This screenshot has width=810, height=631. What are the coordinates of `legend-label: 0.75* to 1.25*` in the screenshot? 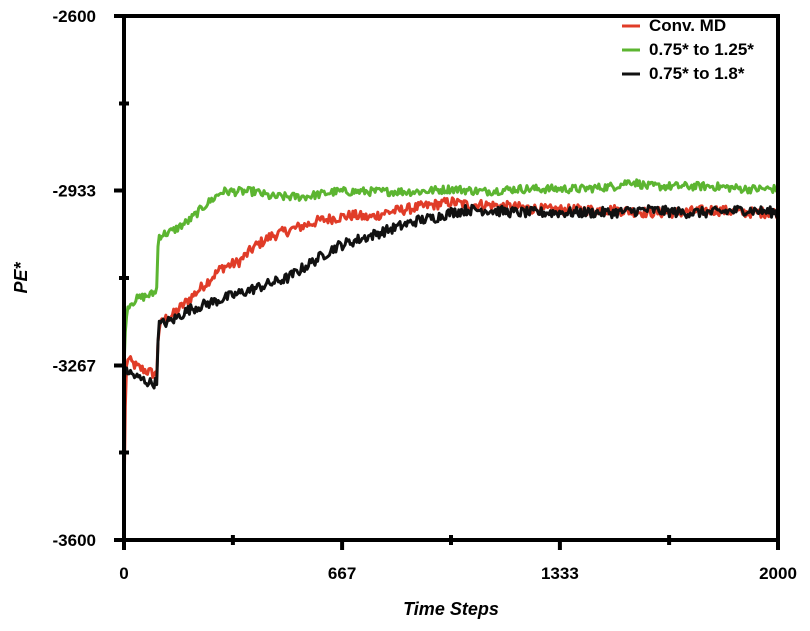 It's located at (701, 49).